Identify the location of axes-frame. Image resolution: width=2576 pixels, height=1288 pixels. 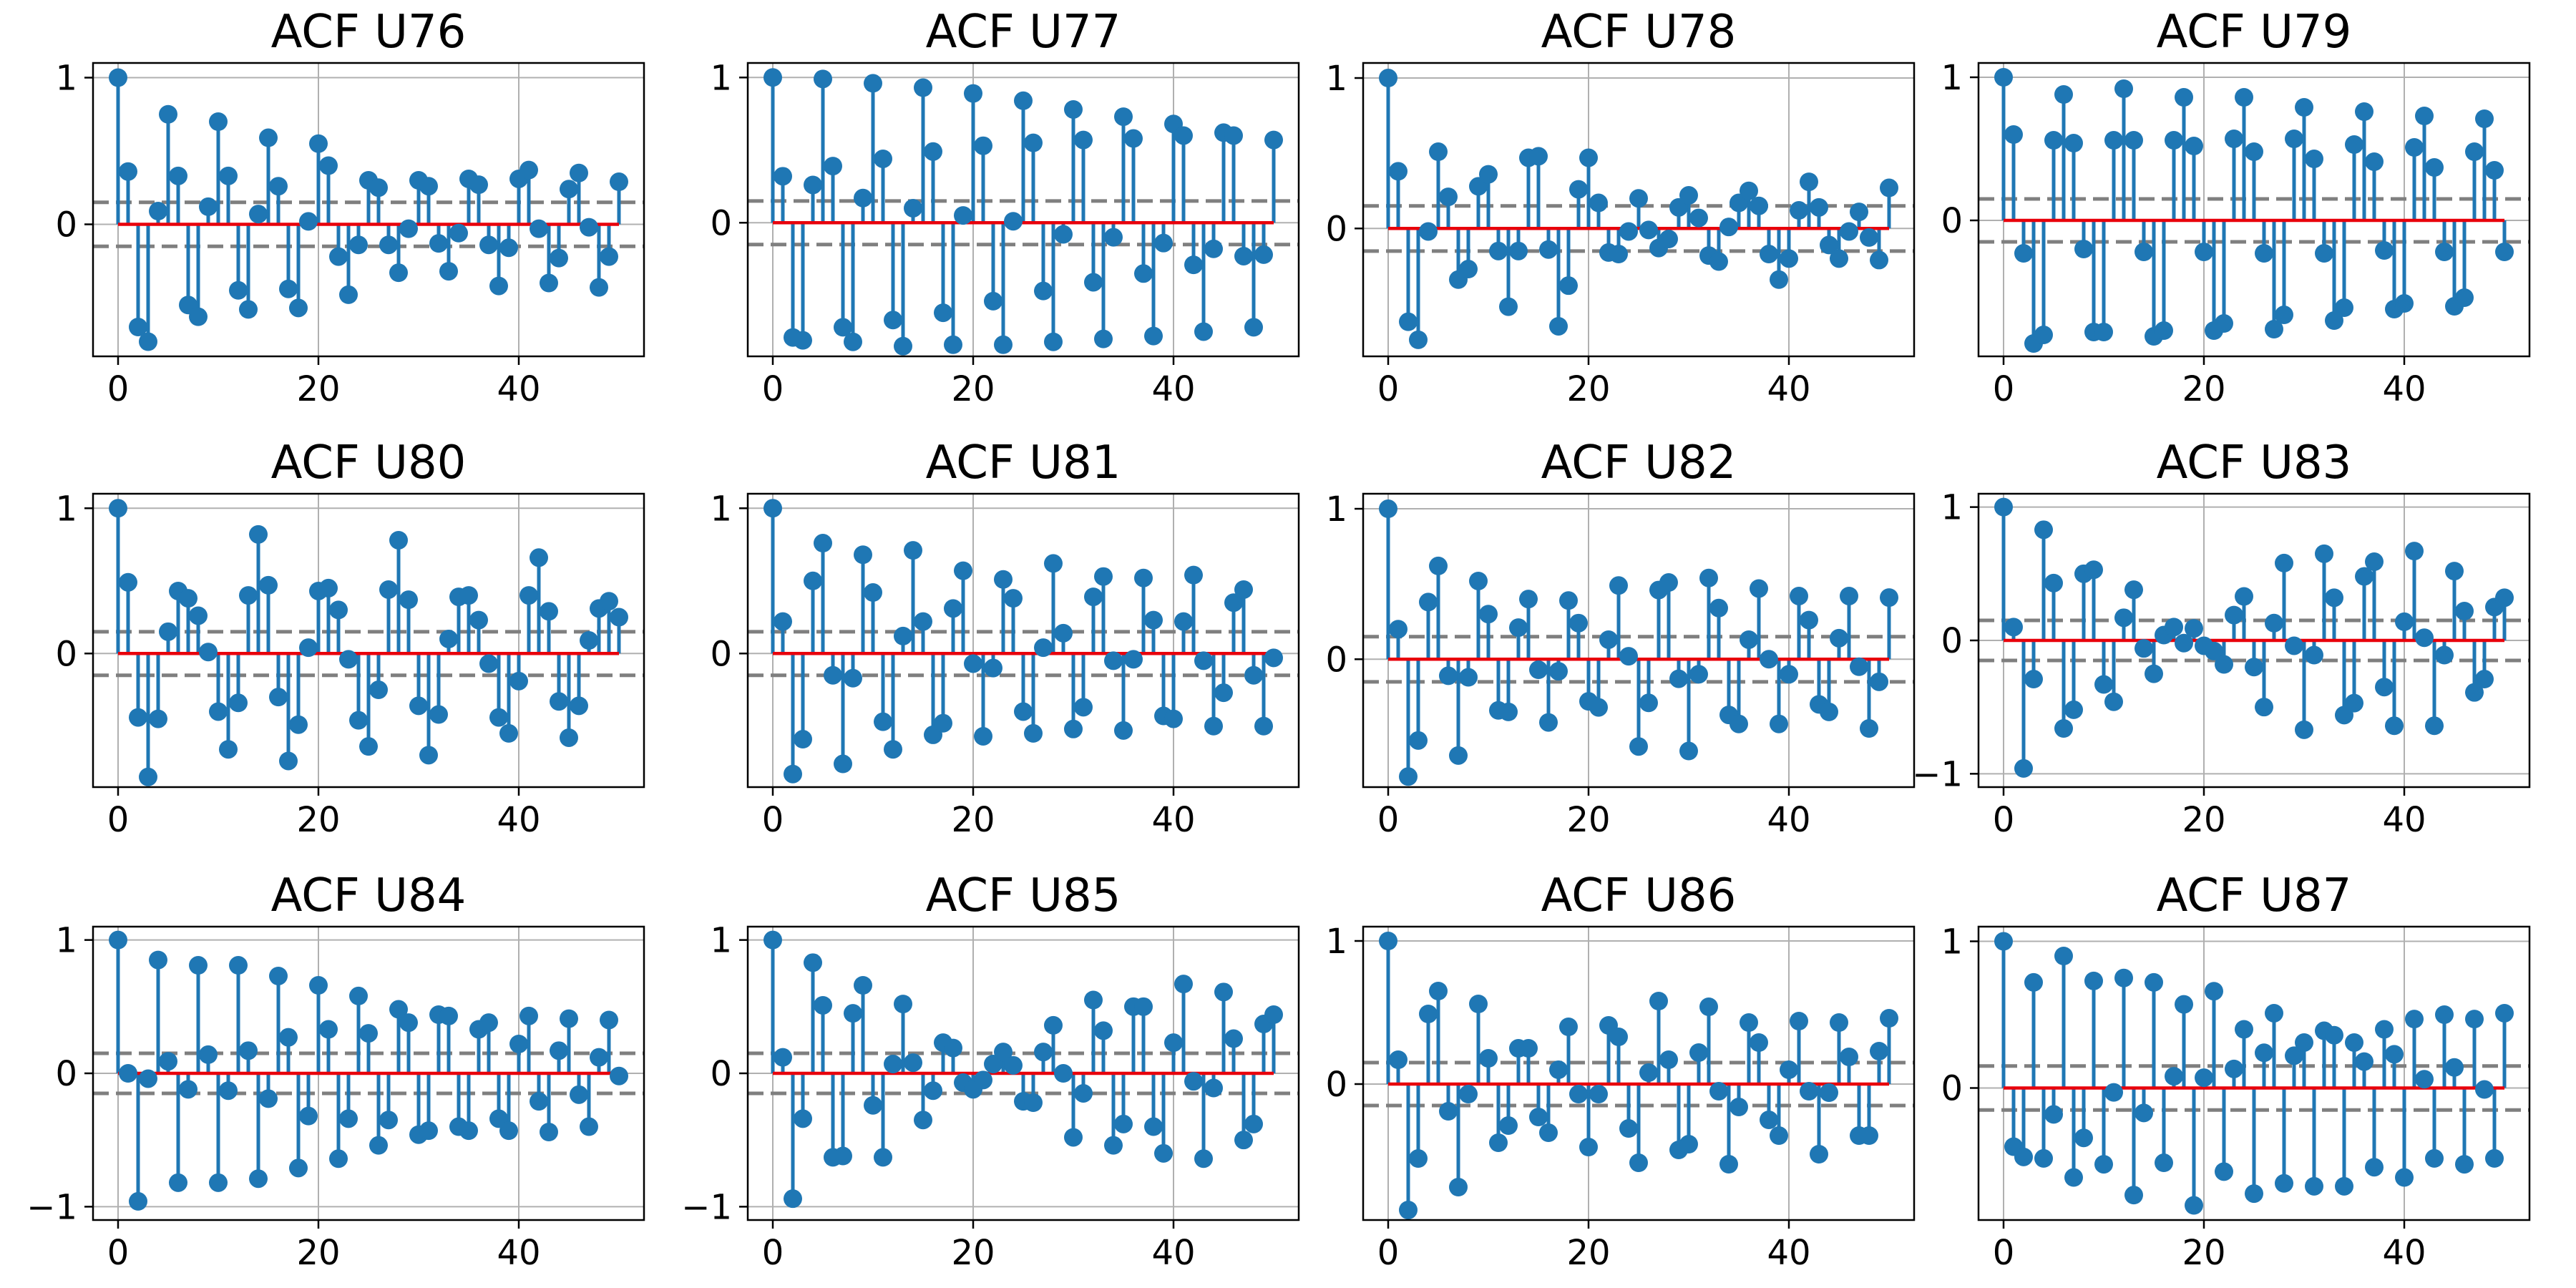
(368, 210).